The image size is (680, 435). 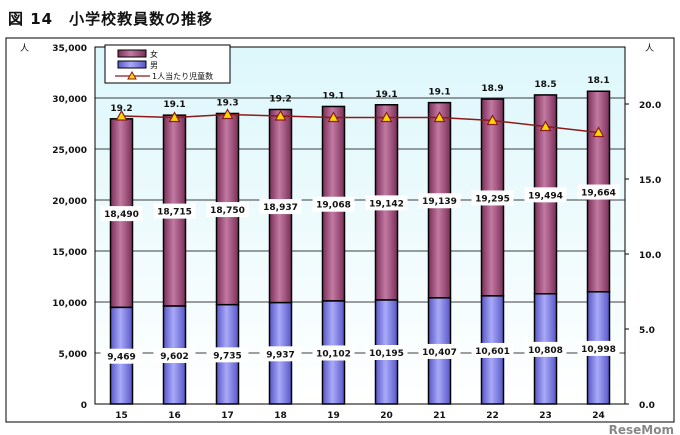 What do you see at coordinates (227, 416) in the screenshot?
I see `x-tick-label: 17` at bounding box center [227, 416].